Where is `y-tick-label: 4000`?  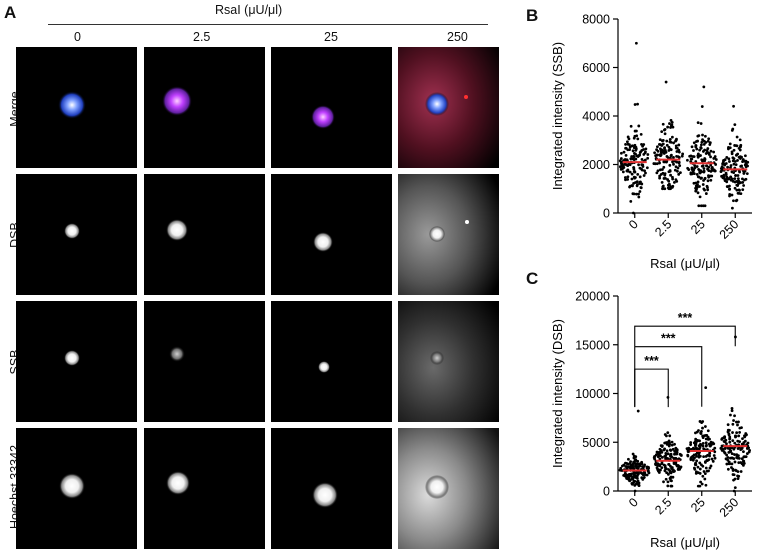
y-tick-label: 4000 is located at coordinates (596, 117).